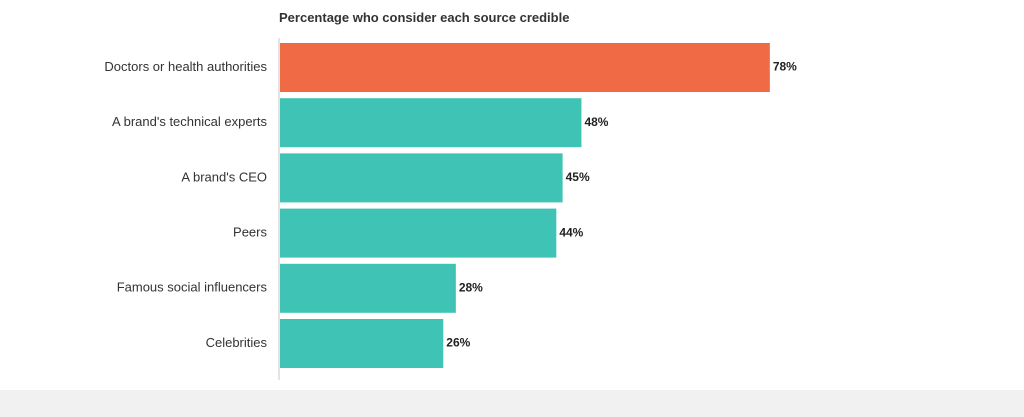 The height and width of the screenshot is (417, 1024). Describe the element at coordinates (785, 67) in the screenshot. I see `value-label-doctors-or-health-authorities: 78%` at that location.